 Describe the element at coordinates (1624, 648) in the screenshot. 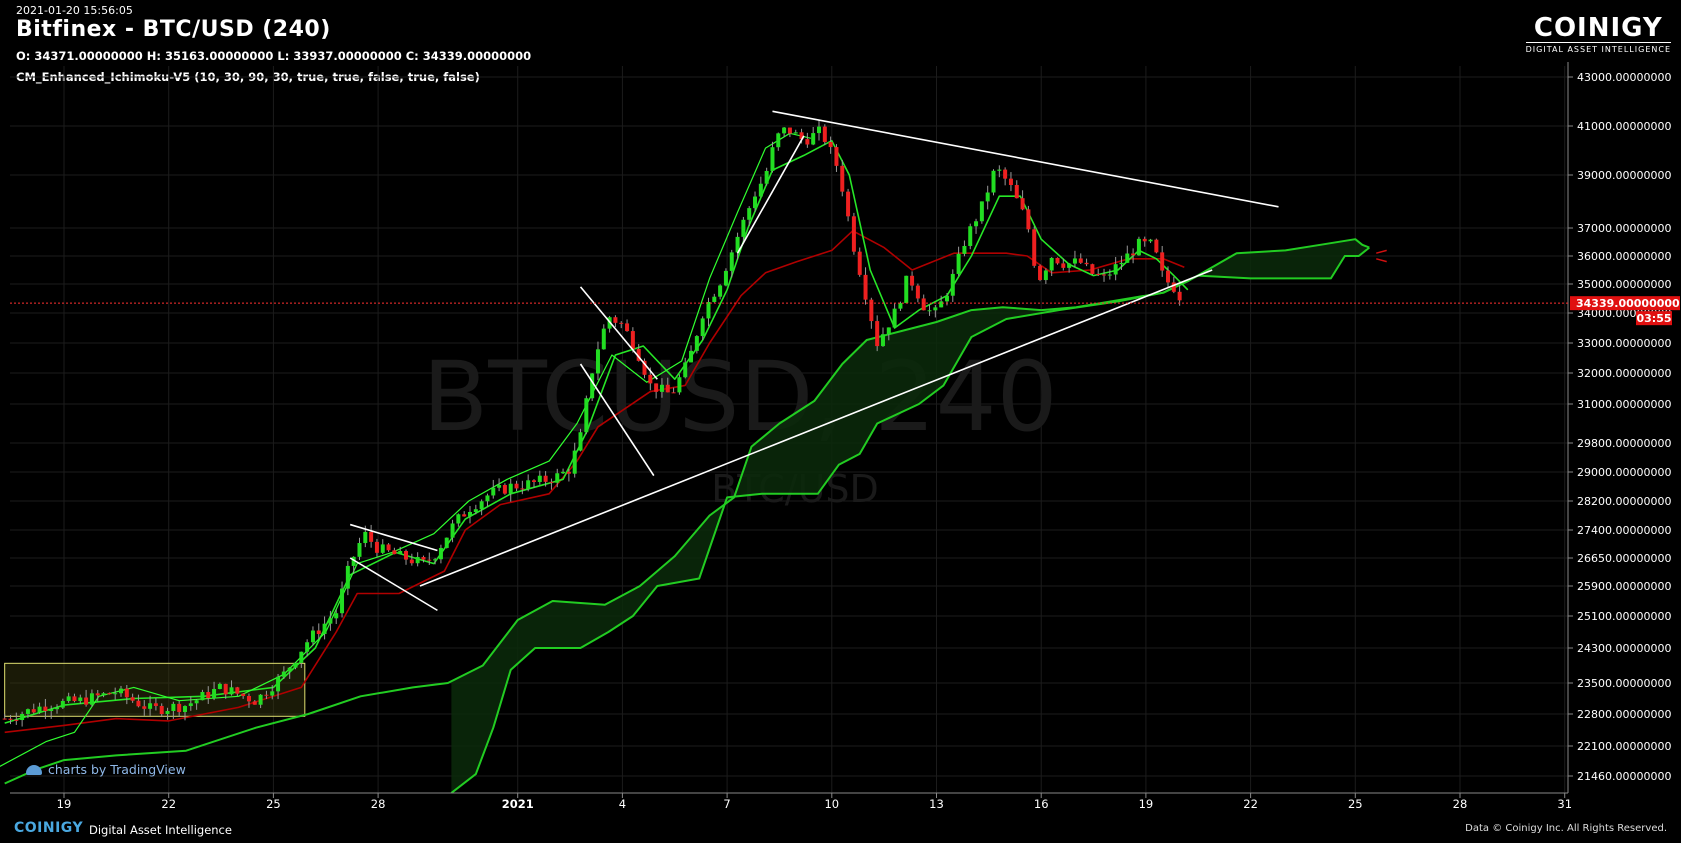

I see `y-tick-label: 24300.00000000` at that location.